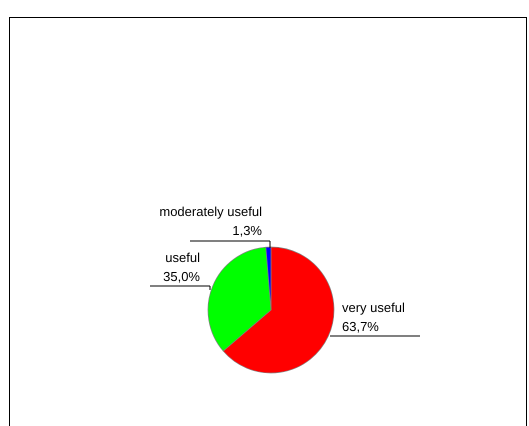  I want to click on data-label: 35,0%, so click(181, 276).